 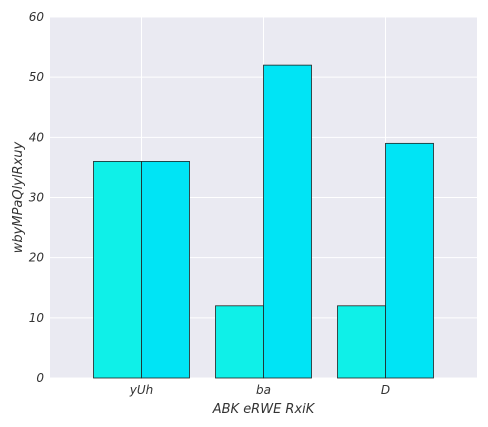 What do you see at coordinates (37, 137) in the screenshot?
I see `y-tick-label: 40` at bounding box center [37, 137].